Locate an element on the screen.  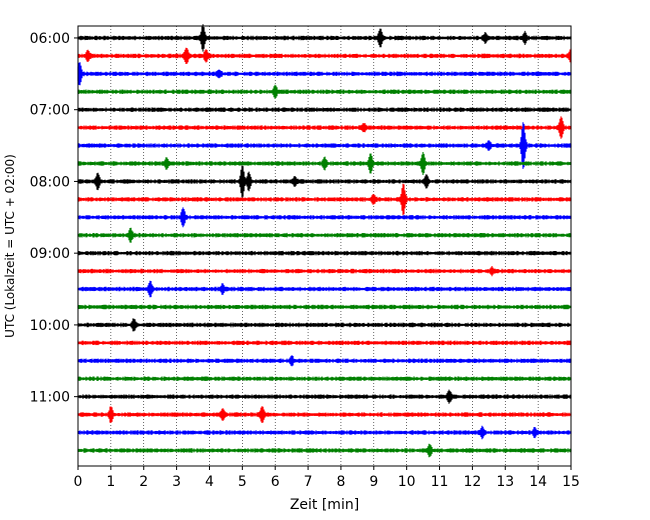
x-tick-label: 3 is located at coordinates (176, 482).